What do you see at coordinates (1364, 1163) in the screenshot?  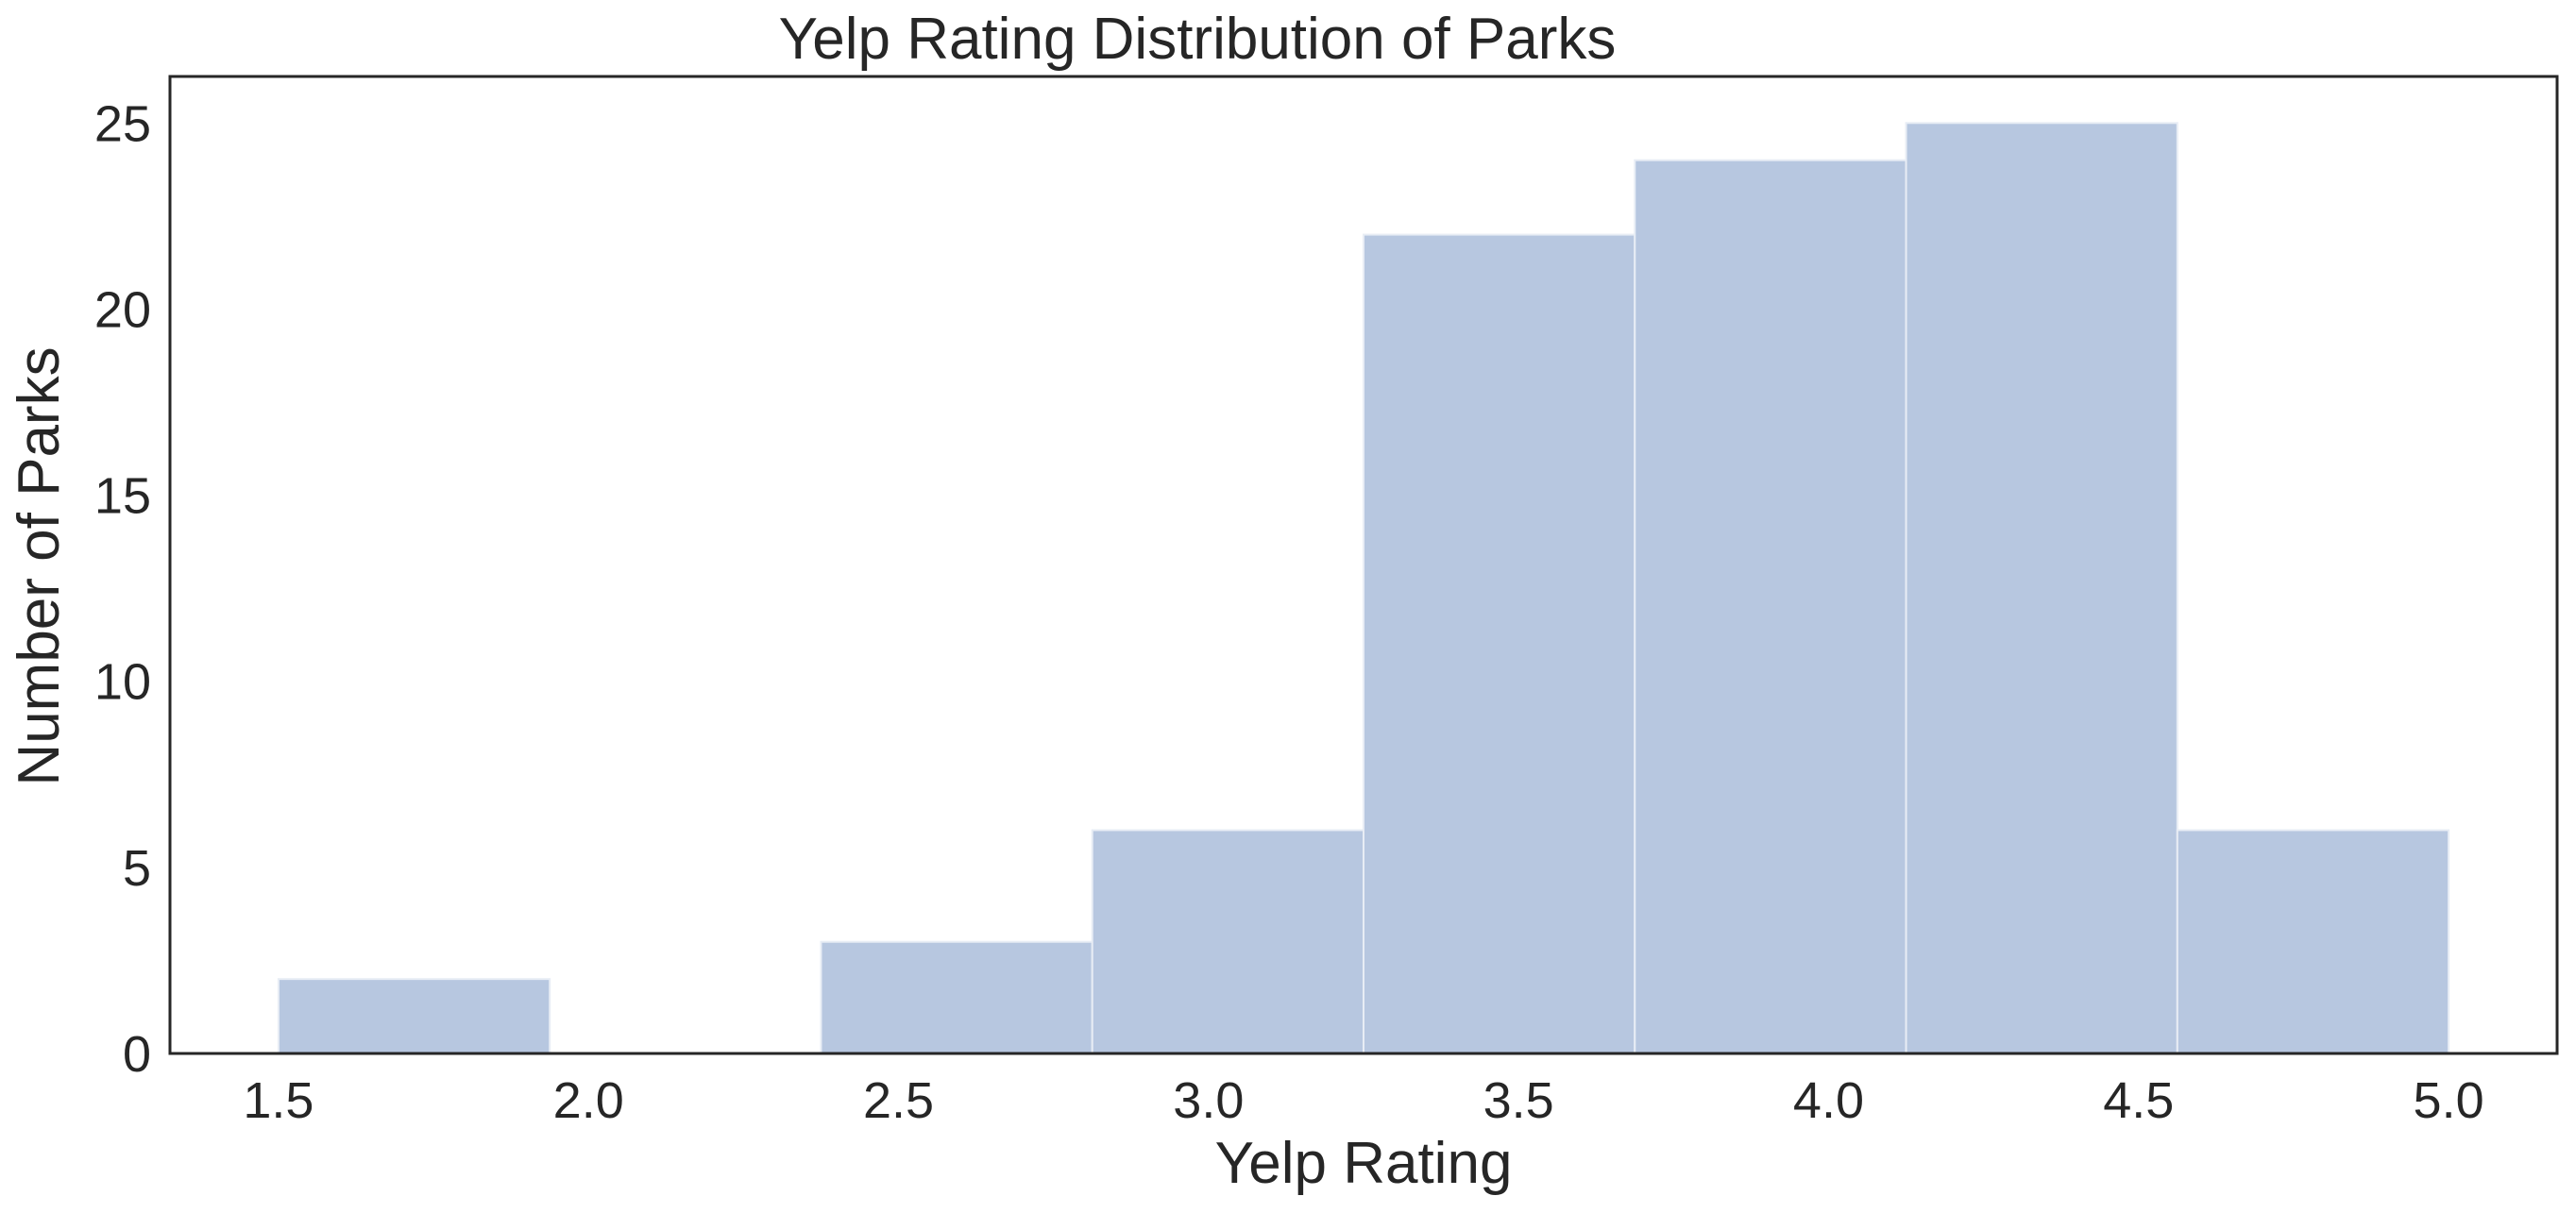 I see `x-axis-title: Yelp Rating` at bounding box center [1364, 1163].